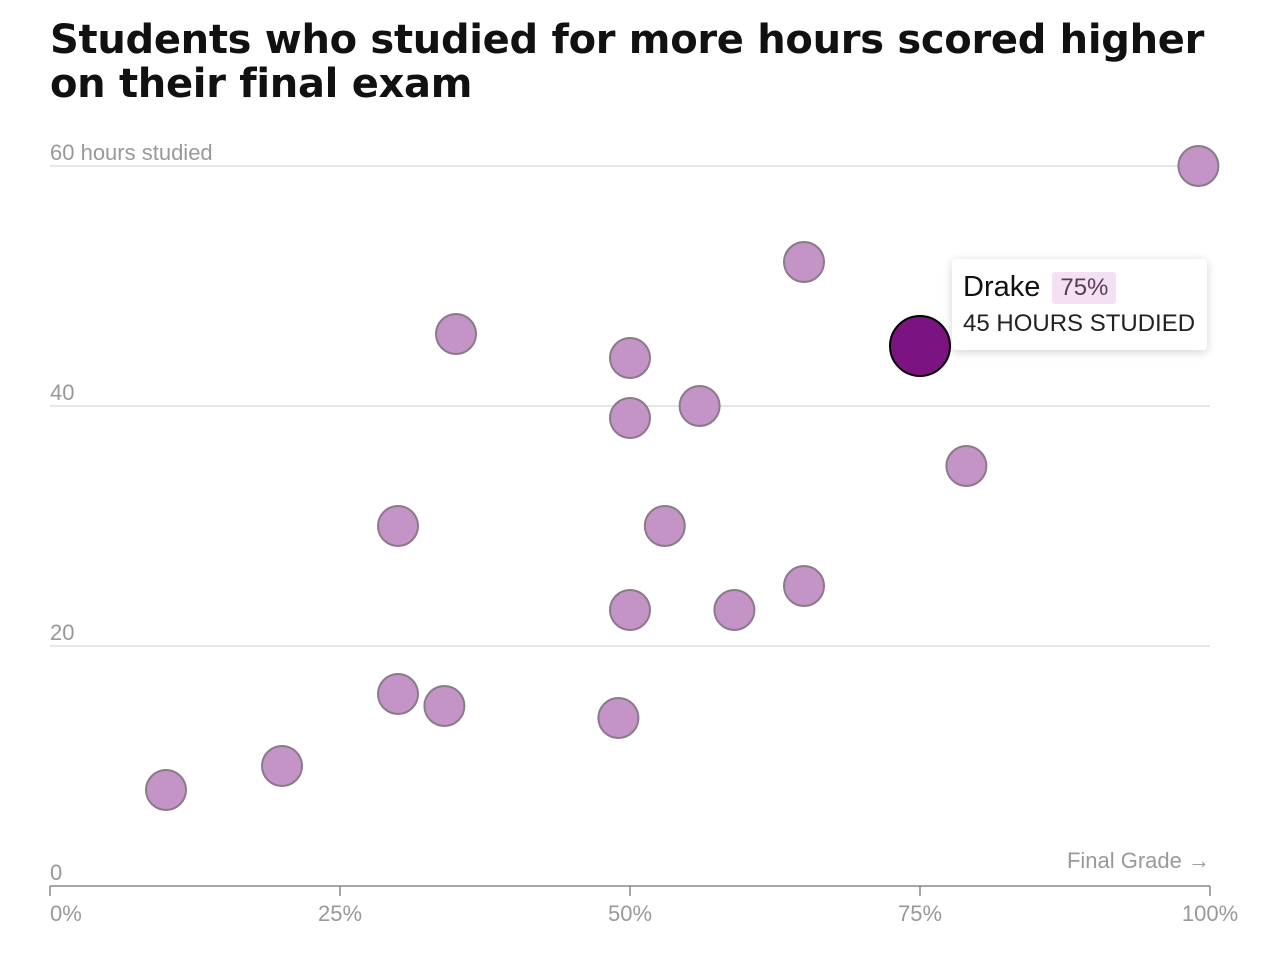 Image resolution: width=1282 pixels, height=962 pixels. I want to click on y-tick-label-0: 0, so click(56, 872).